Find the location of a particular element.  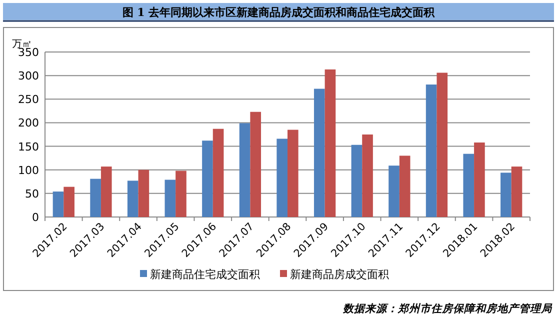

y-tick-label: 300 is located at coordinates (28, 76).